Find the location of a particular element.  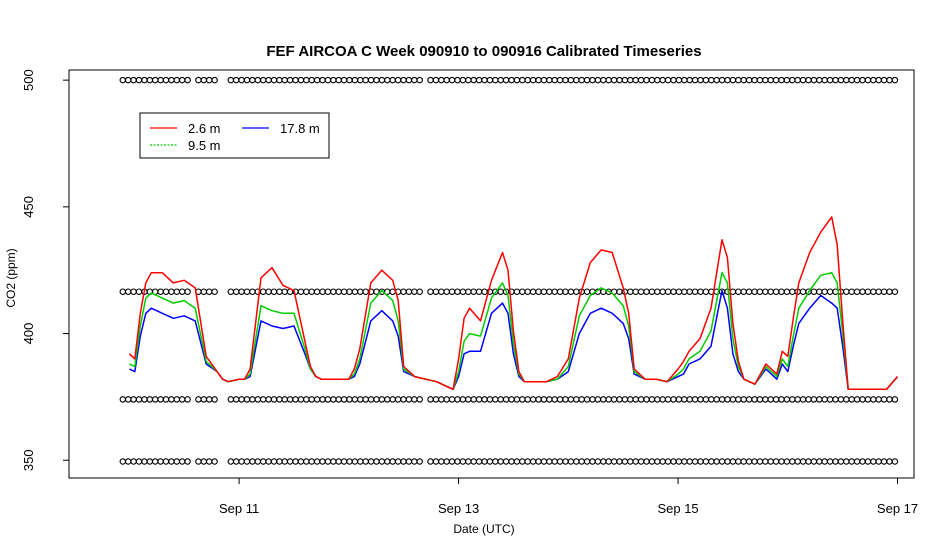

y-tick-label-1: 400 is located at coordinates (28, 334).